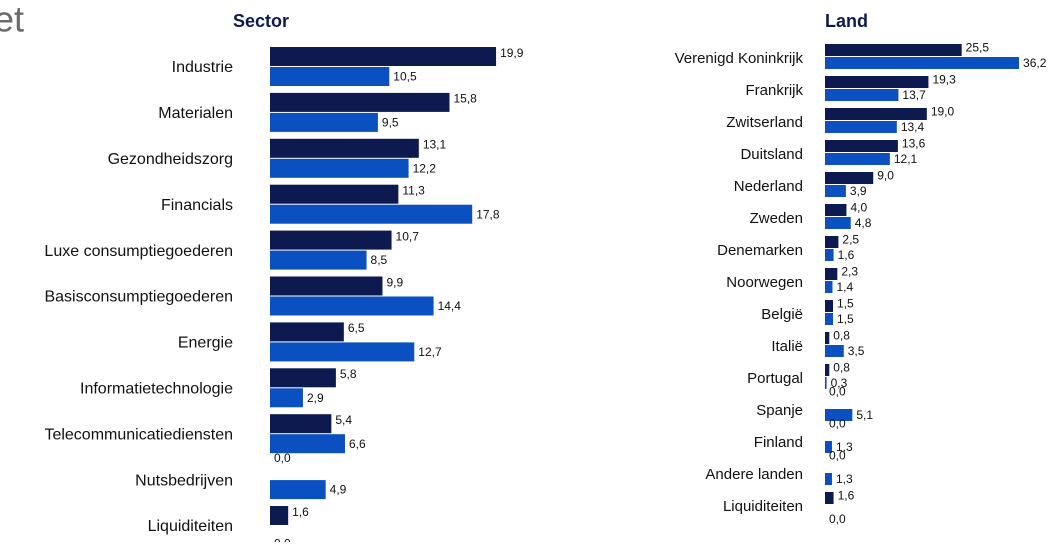 The height and width of the screenshot is (547, 1060). I want to click on value-label: 12,7, so click(430, 352).